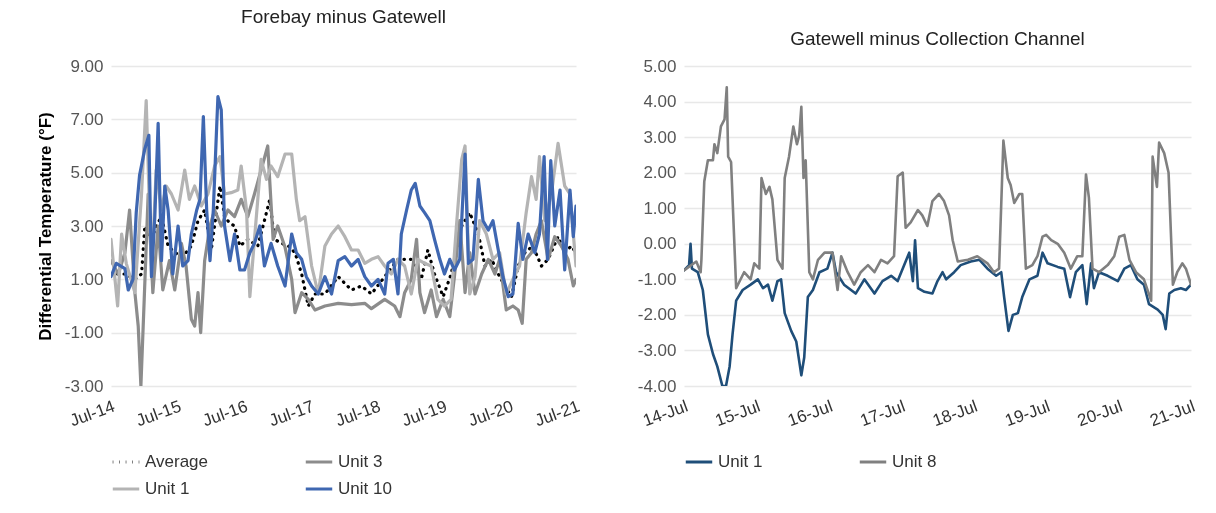 This screenshot has width=1216, height=513. What do you see at coordinates (665, 413) in the screenshot?
I see `x-tick-label: 14-Jul` at bounding box center [665, 413].